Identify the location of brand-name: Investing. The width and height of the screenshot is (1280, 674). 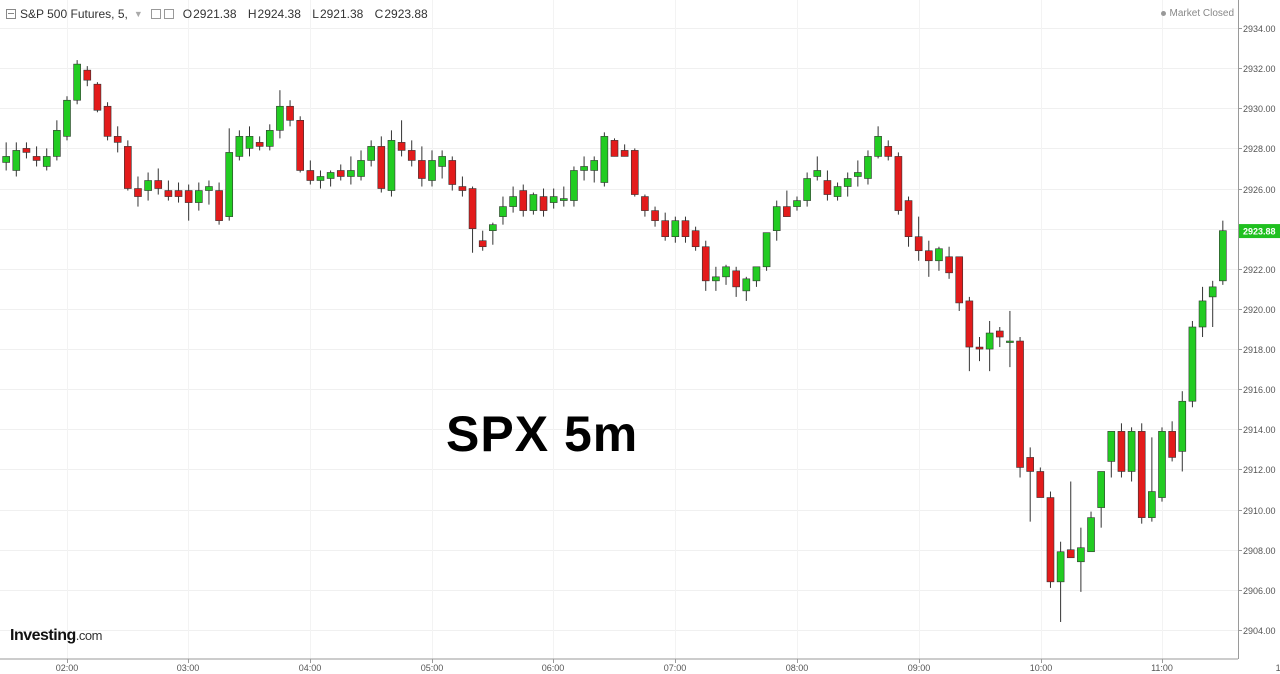
(43, 635).